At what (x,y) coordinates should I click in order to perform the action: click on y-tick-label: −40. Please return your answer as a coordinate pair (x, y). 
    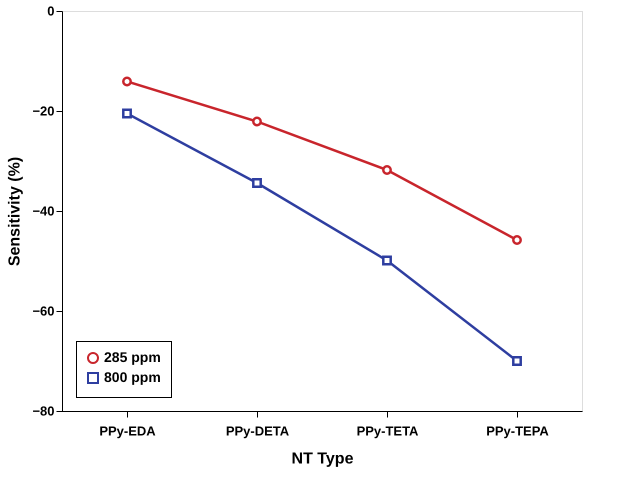
    Looking at the image, I should click on (43, 211).